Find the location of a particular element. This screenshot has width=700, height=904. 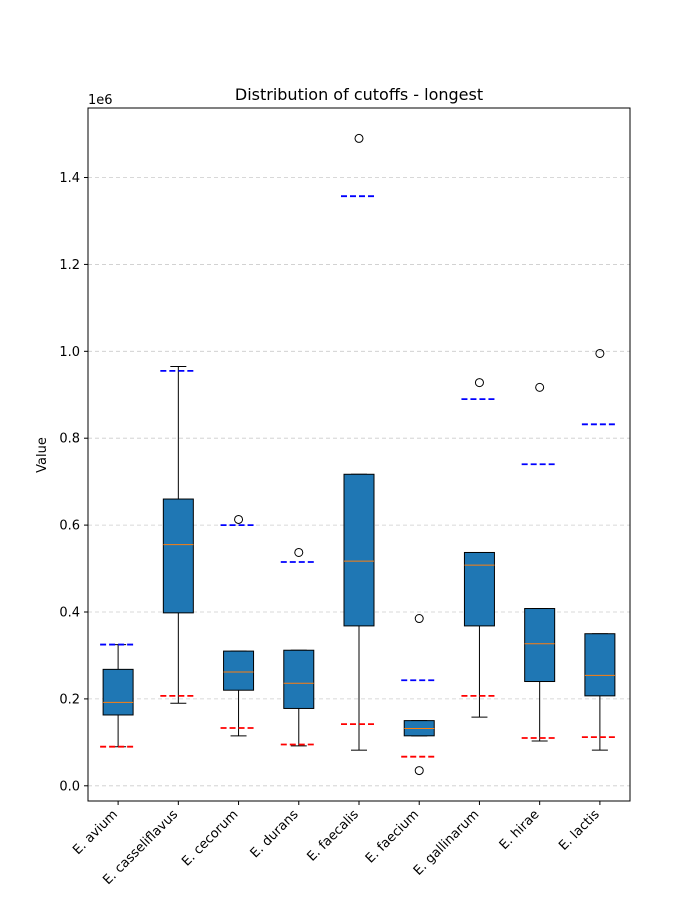

y-axis-label: Value is located at coordinates (42, 455).